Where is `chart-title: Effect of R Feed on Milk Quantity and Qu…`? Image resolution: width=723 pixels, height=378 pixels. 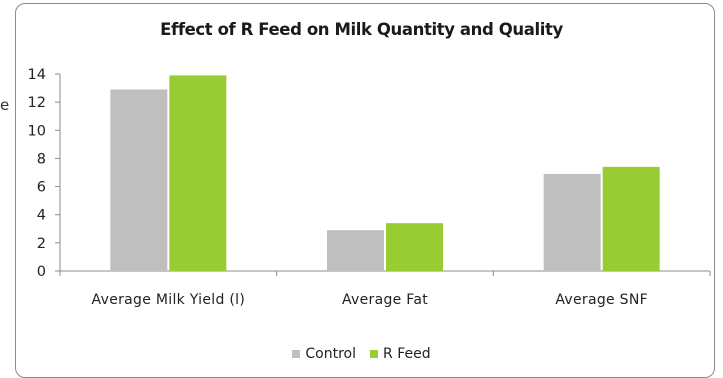 chart-title: Effect of R Feed on Milk Quantity and Qu… is located at coordinates (361, 29).